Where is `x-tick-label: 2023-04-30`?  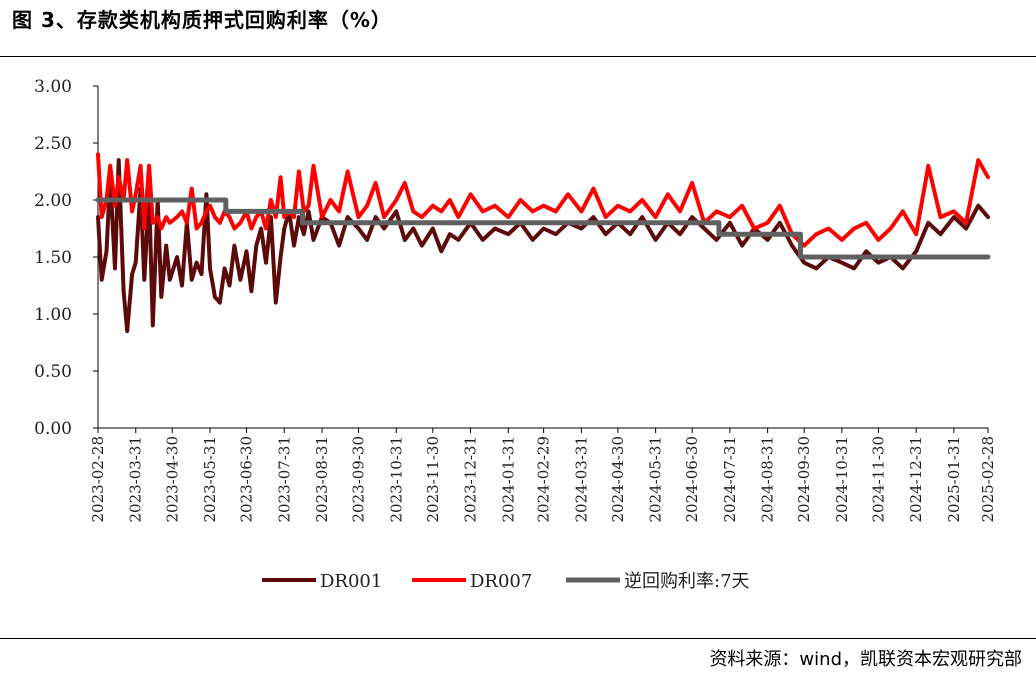 x-tick-label: 2023-04-30 is located at coordinates (172, 479).